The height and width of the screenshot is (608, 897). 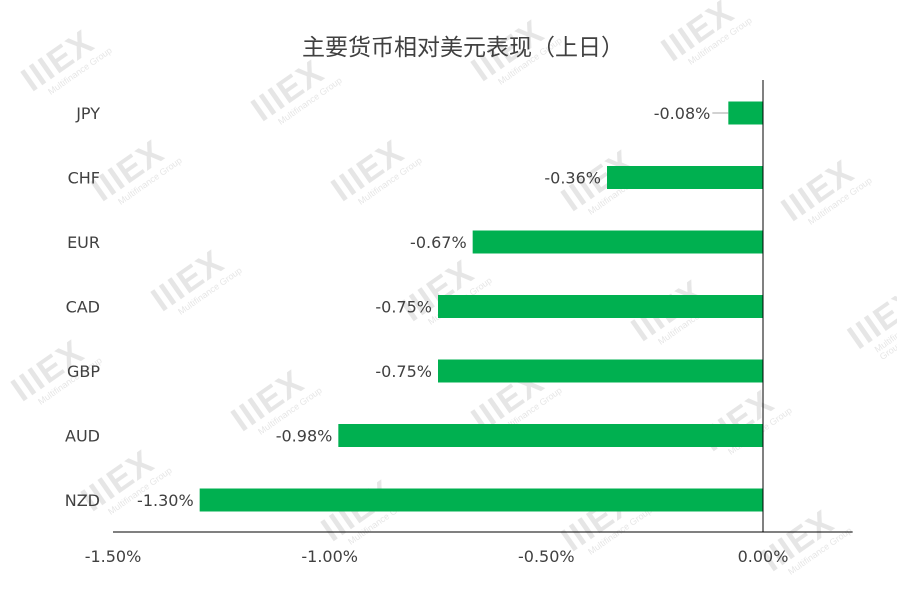 What do you see at coordinates (329, 556) in the screenshot?
I see `x-tick-label: -1.00%` at bounding box center [329, 556].